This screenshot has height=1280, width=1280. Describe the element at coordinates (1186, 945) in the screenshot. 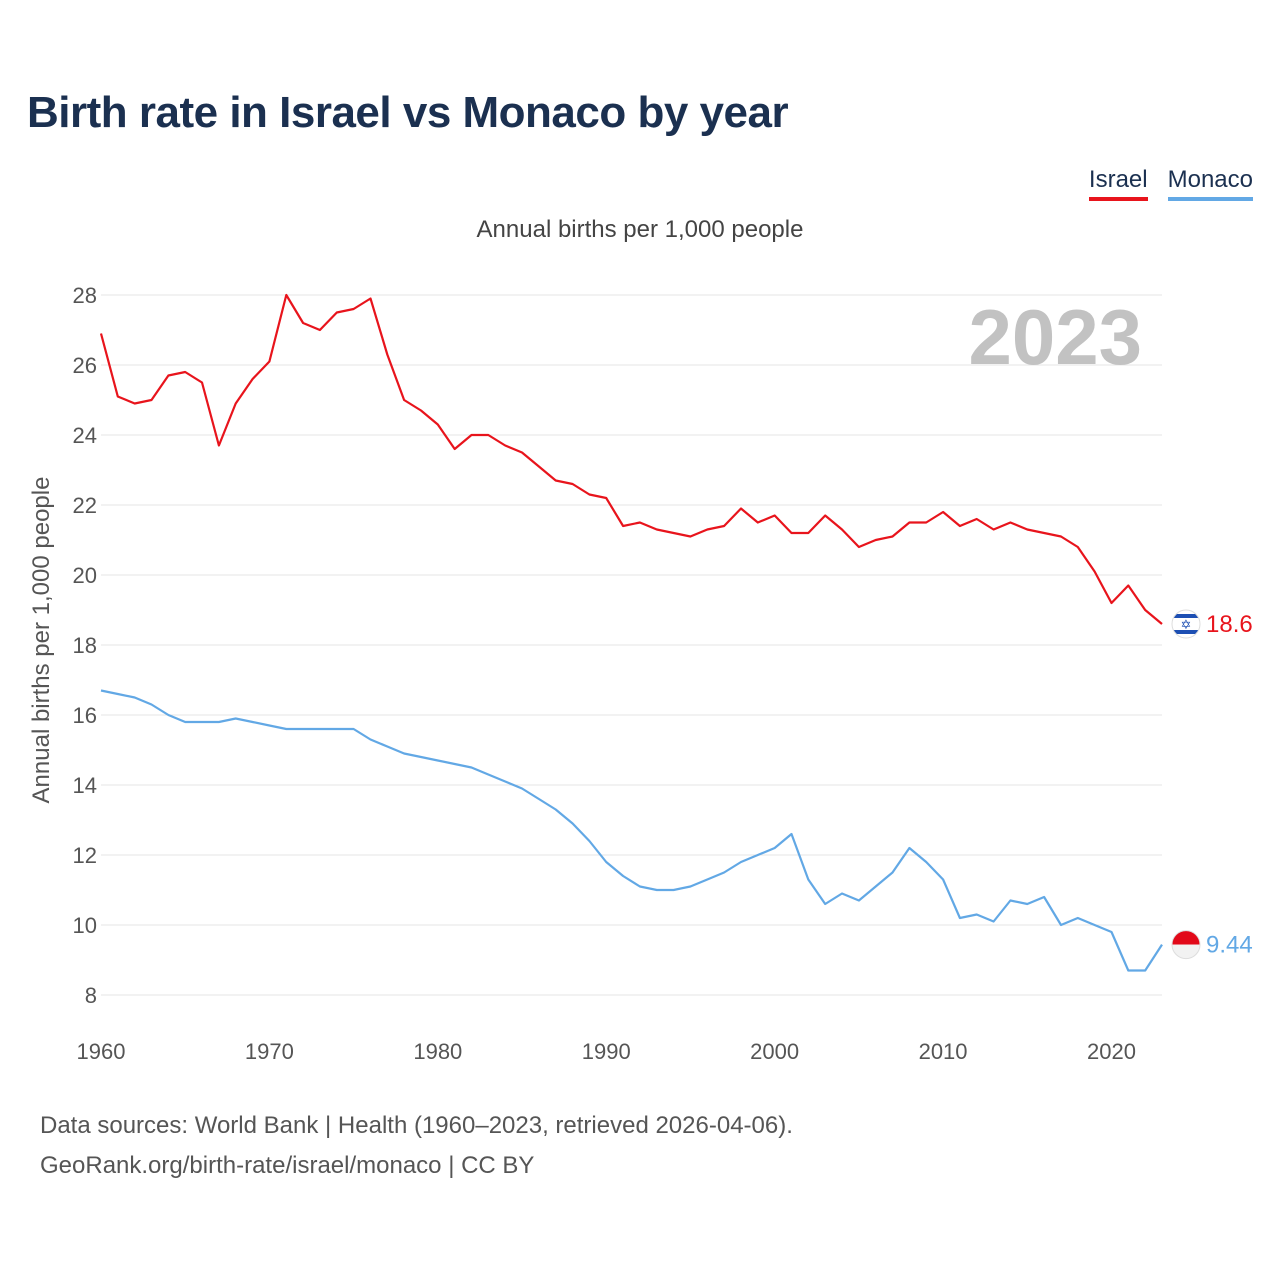

I see `monaco-flag-icon` at that location.